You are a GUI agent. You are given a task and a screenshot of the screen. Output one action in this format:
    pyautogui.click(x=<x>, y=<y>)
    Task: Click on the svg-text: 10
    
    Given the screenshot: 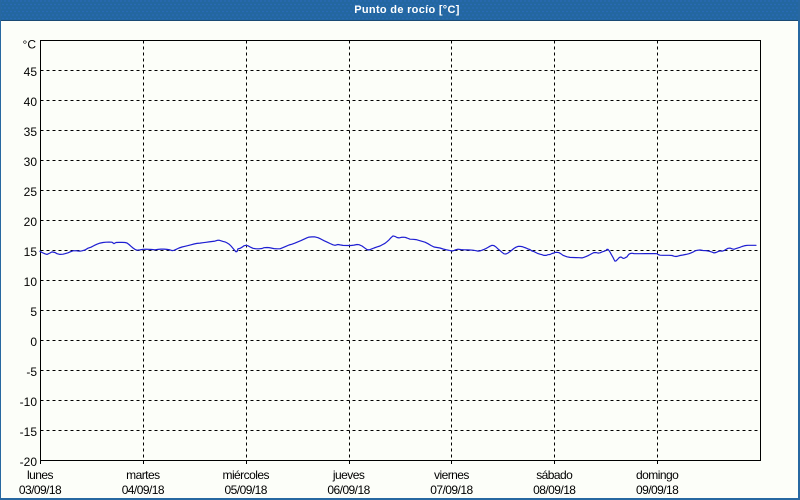 What is the action you would take?
    pyautogui.click(x=31, y=282)
    